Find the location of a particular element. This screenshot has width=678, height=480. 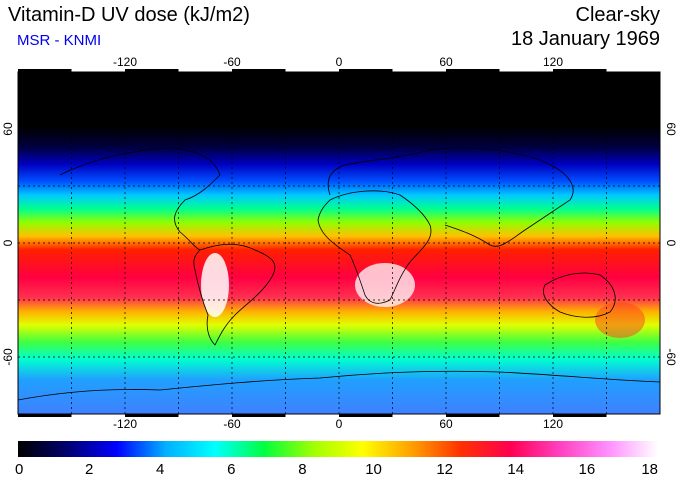

lon-label-top: 60 is located at coordinates (446, 62).